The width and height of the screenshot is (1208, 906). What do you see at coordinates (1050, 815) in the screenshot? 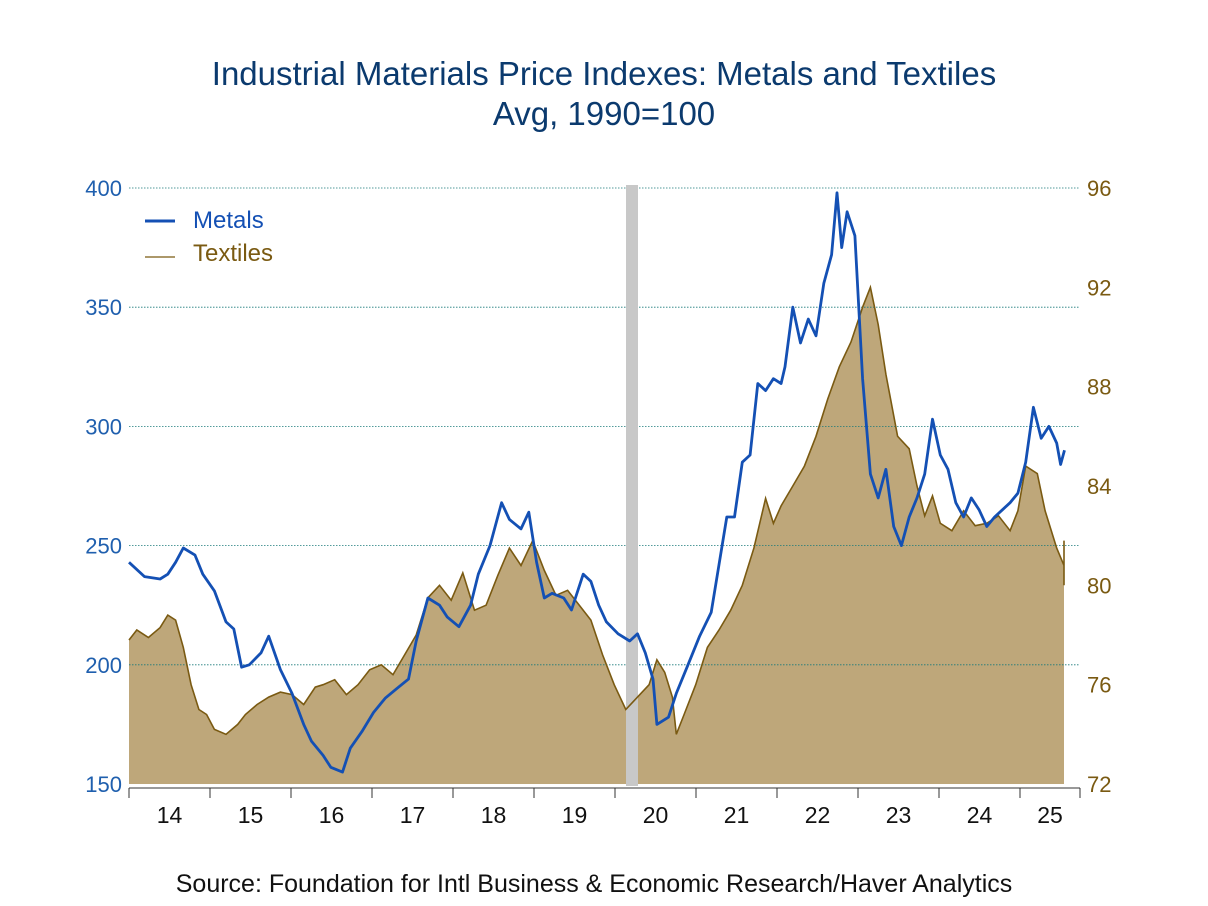
I see `x-tick-label: 25` at bounding box center [1050, 815].